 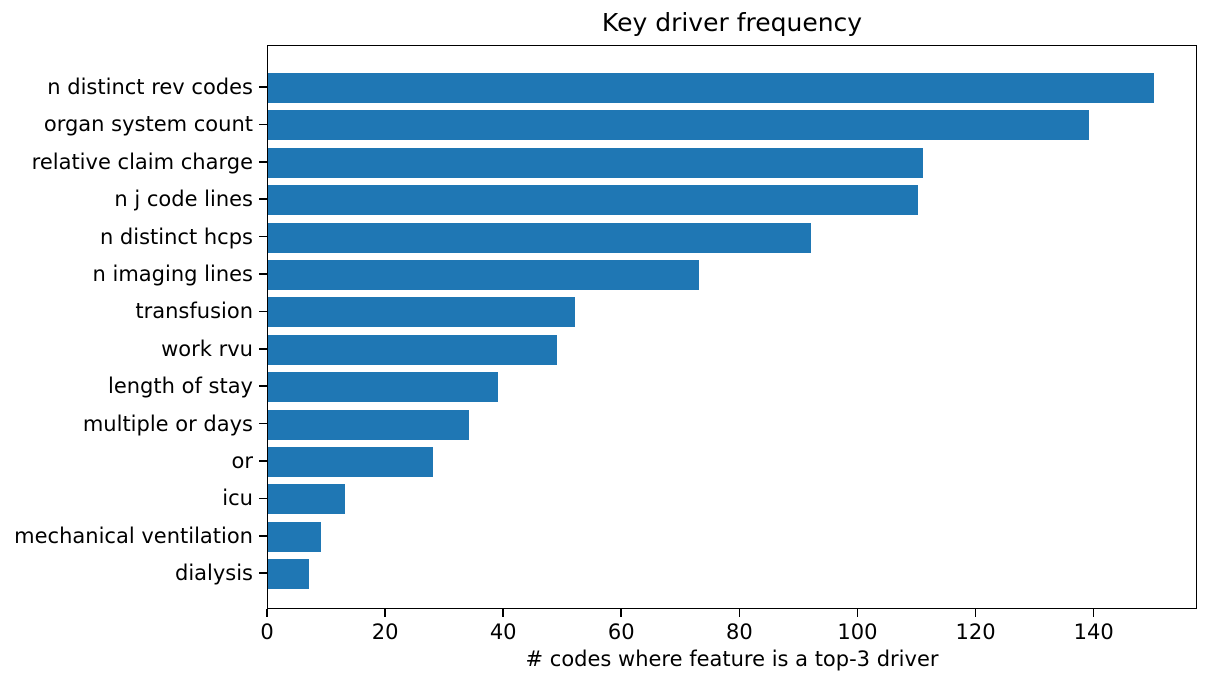 What do you see at coordinates (133, 535) in the screenshot?
I see `y-tick-label: mechanical ventilation` at bounding box center [133, 535].